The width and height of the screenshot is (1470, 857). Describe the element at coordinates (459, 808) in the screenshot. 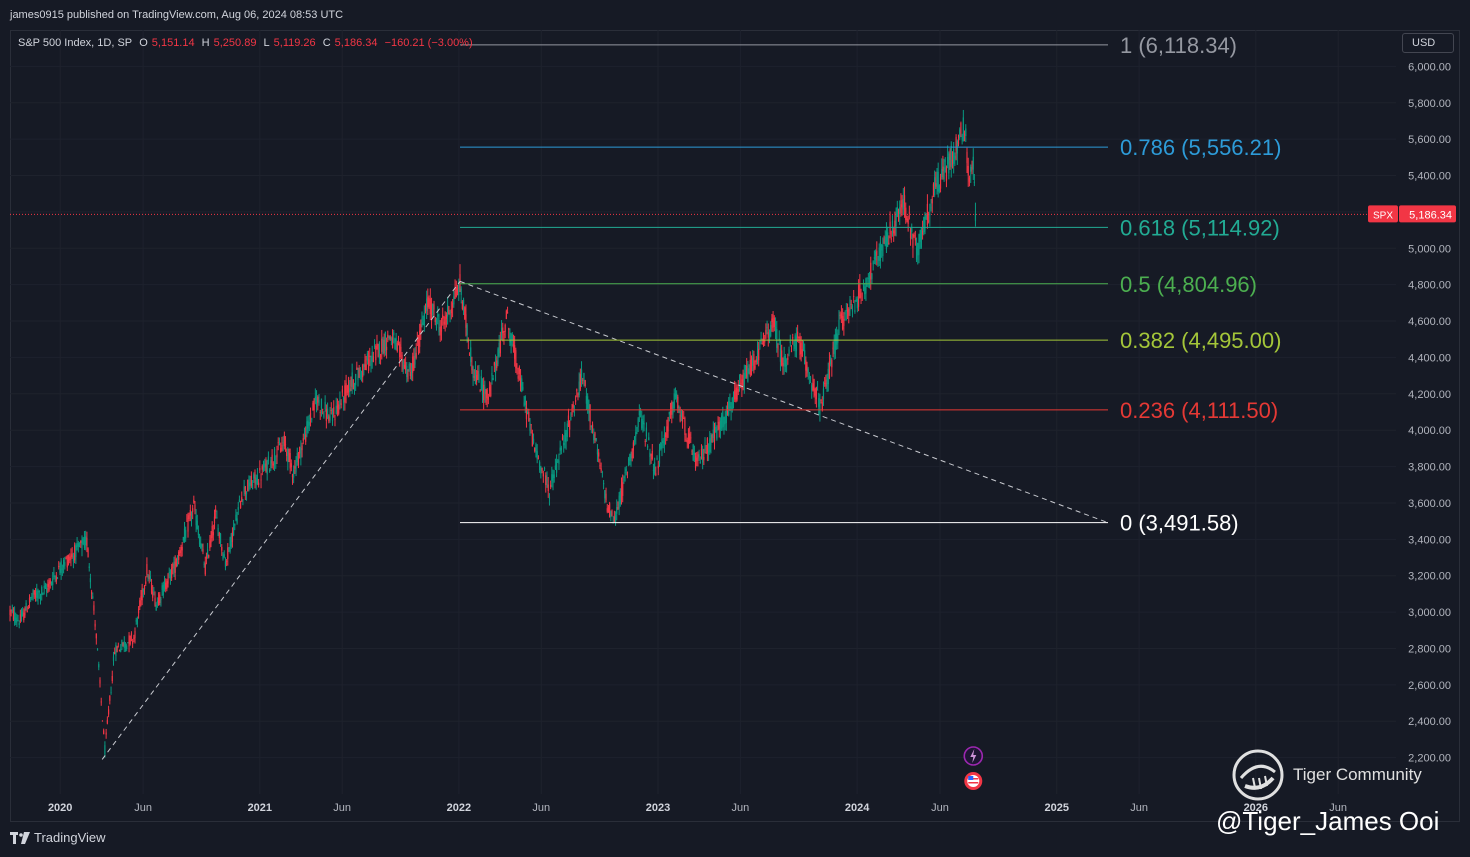

I see `x-tick-label: 2022` at that location.